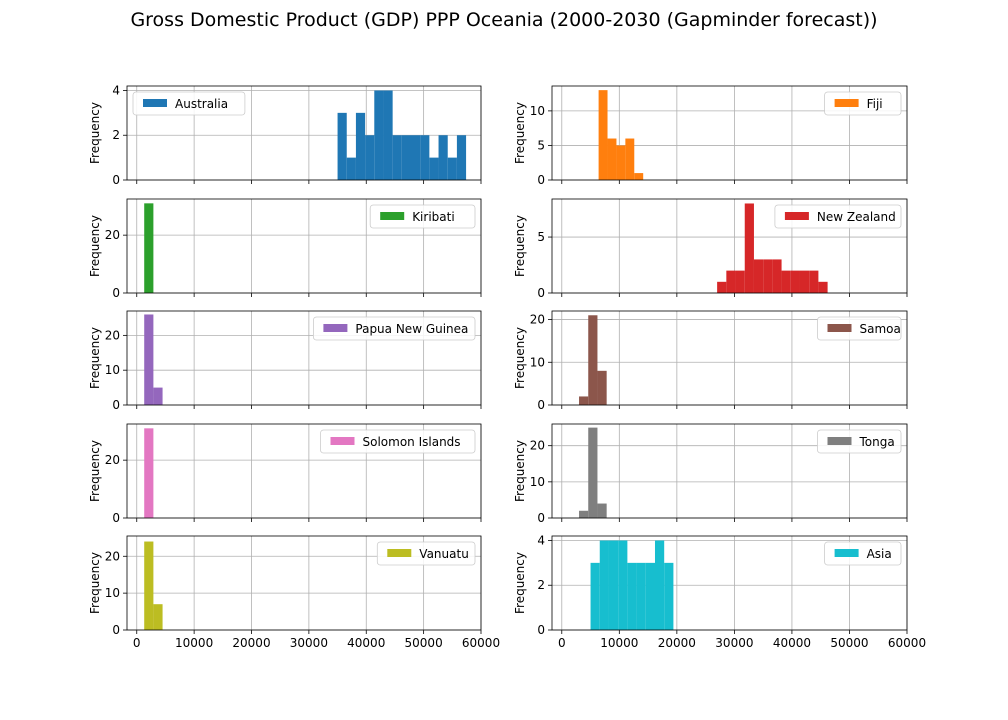  I want to click on legend-label: Vanuatu, so click(444, 554).